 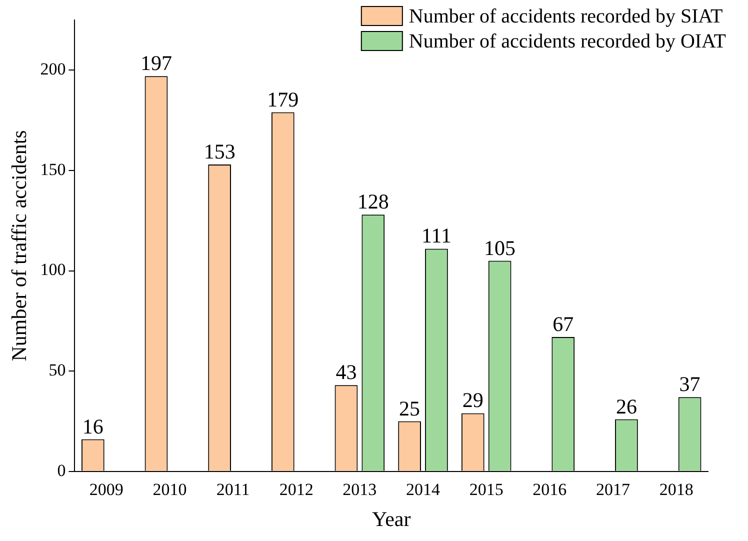 I want to click on data-label: 29, so click(x=473, y=400).